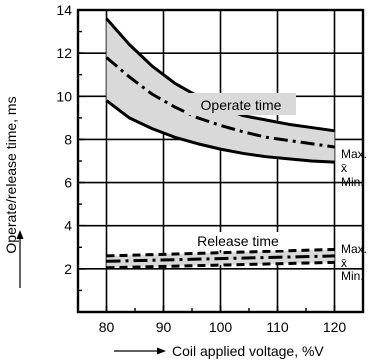 The image size is (381, 363). Describe the element at coordinates (64, 10) in the screenshot. I see `y-tick-label: 14` at that location.